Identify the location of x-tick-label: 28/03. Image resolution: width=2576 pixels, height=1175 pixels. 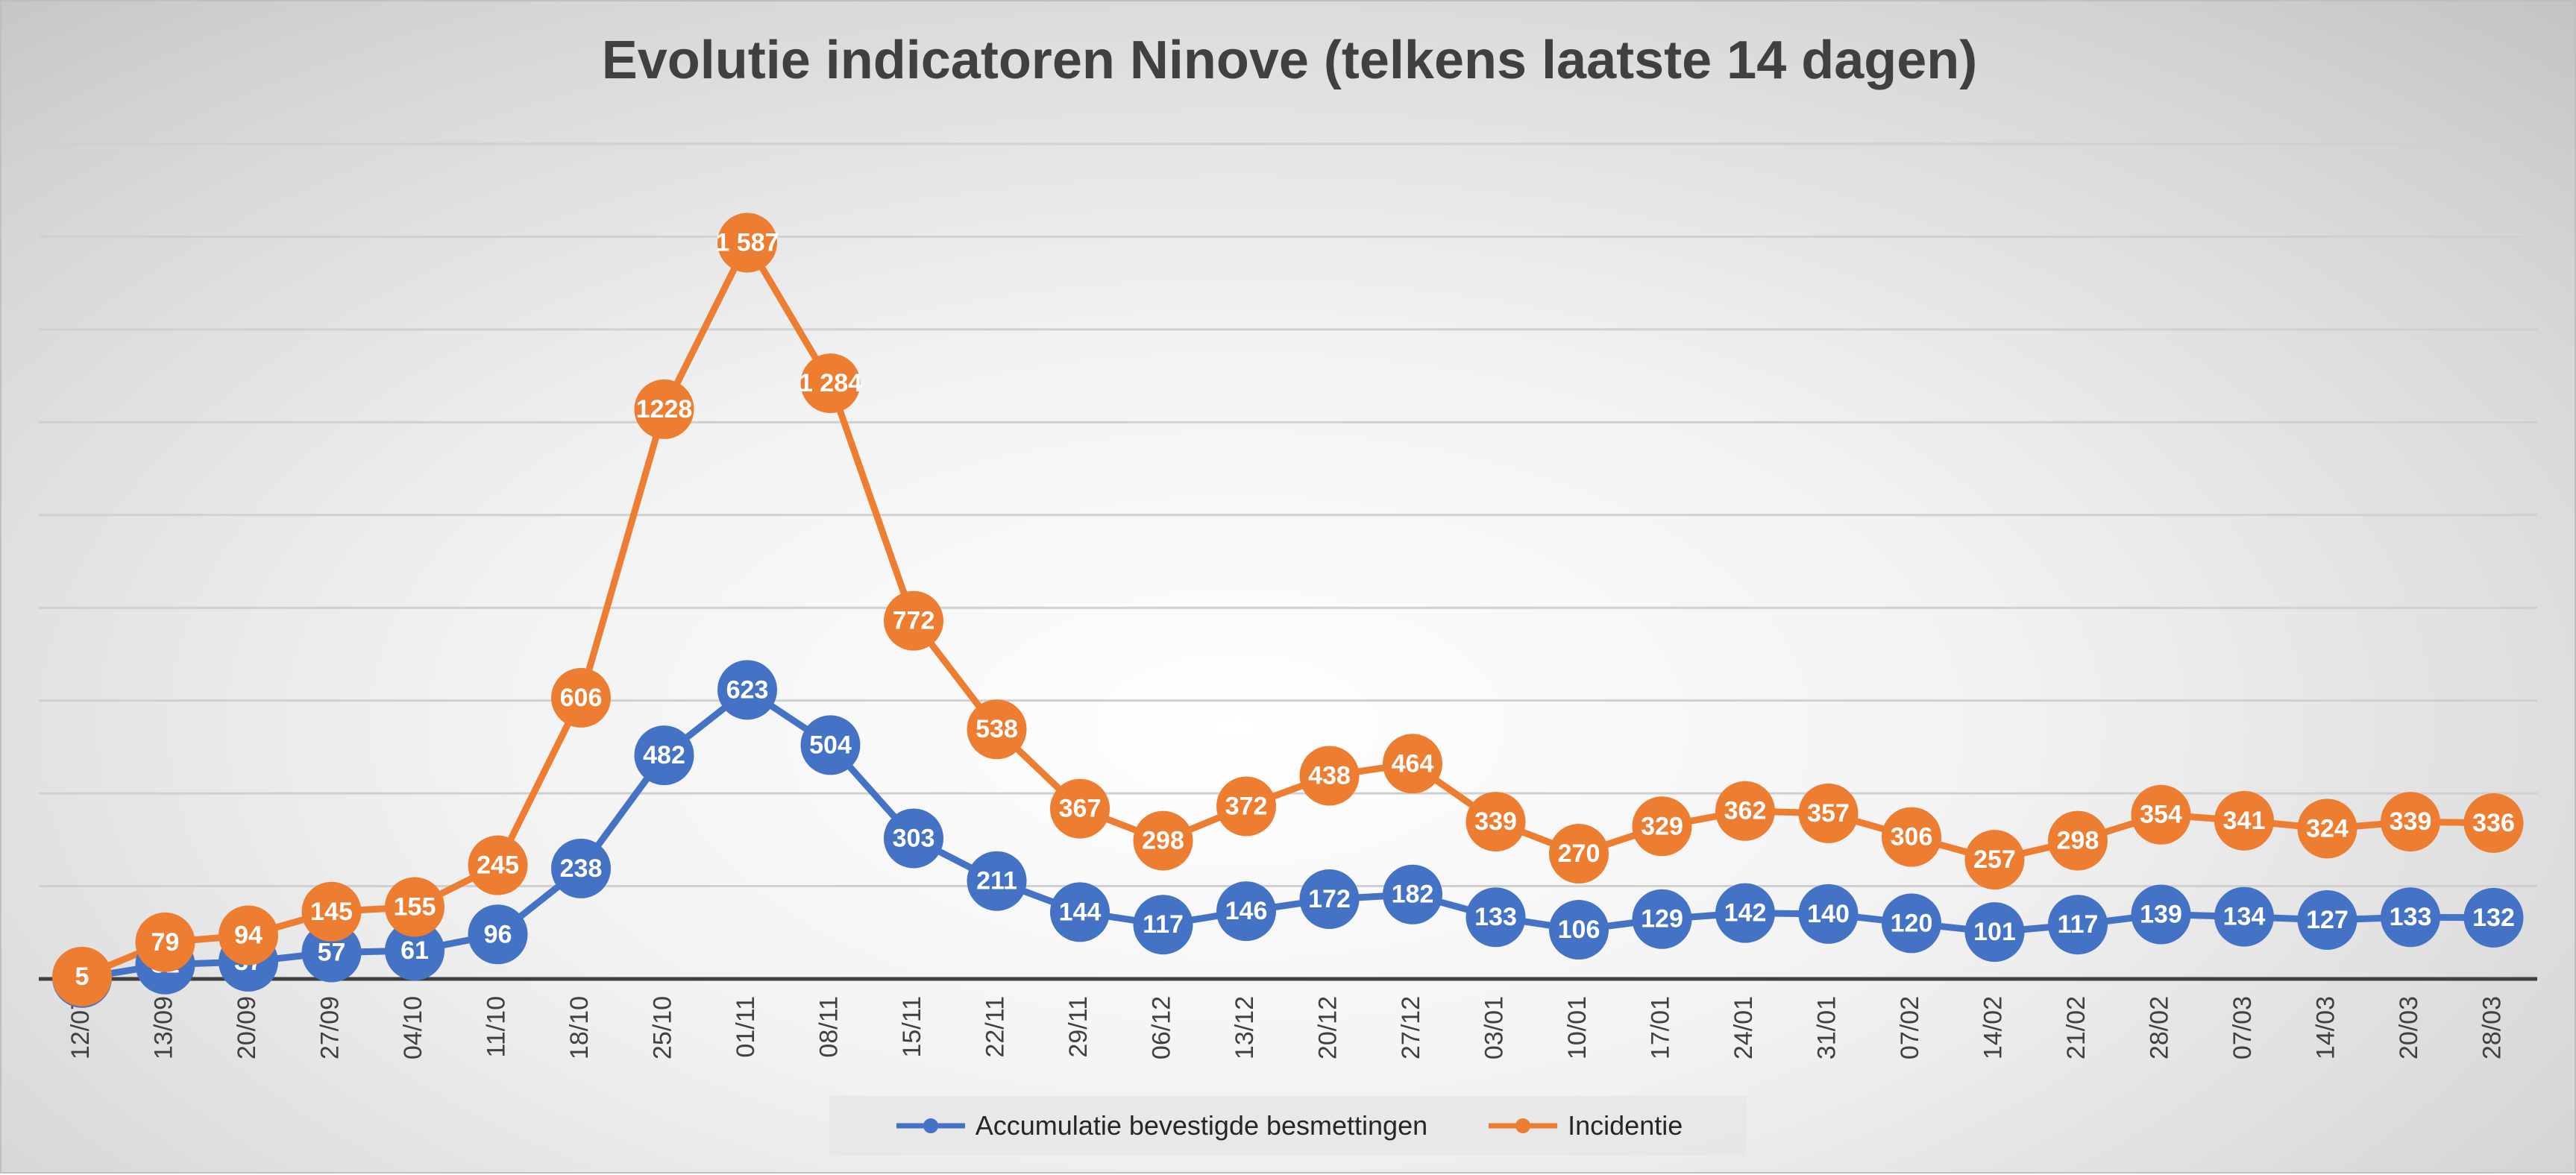
(2492, 1027).